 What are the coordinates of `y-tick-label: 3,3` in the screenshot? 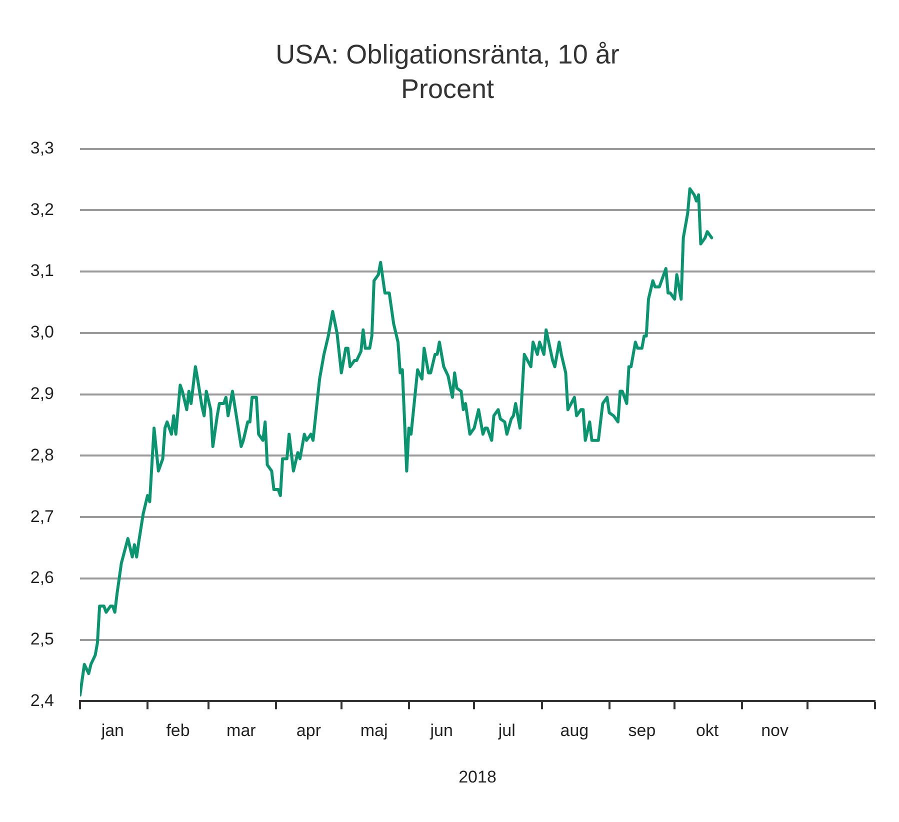 It's located at (42, 148).